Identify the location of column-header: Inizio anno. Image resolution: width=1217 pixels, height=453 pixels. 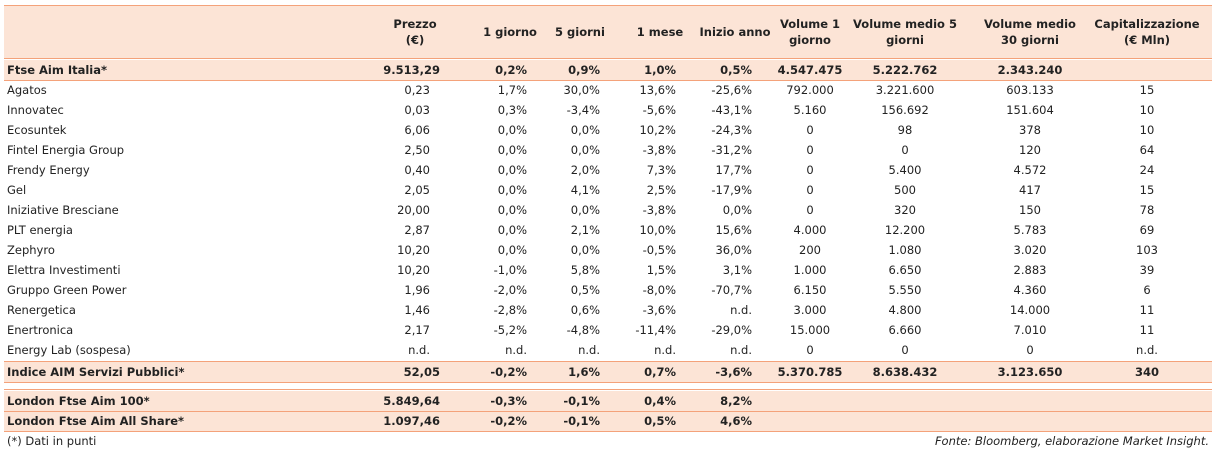
(735, 31).